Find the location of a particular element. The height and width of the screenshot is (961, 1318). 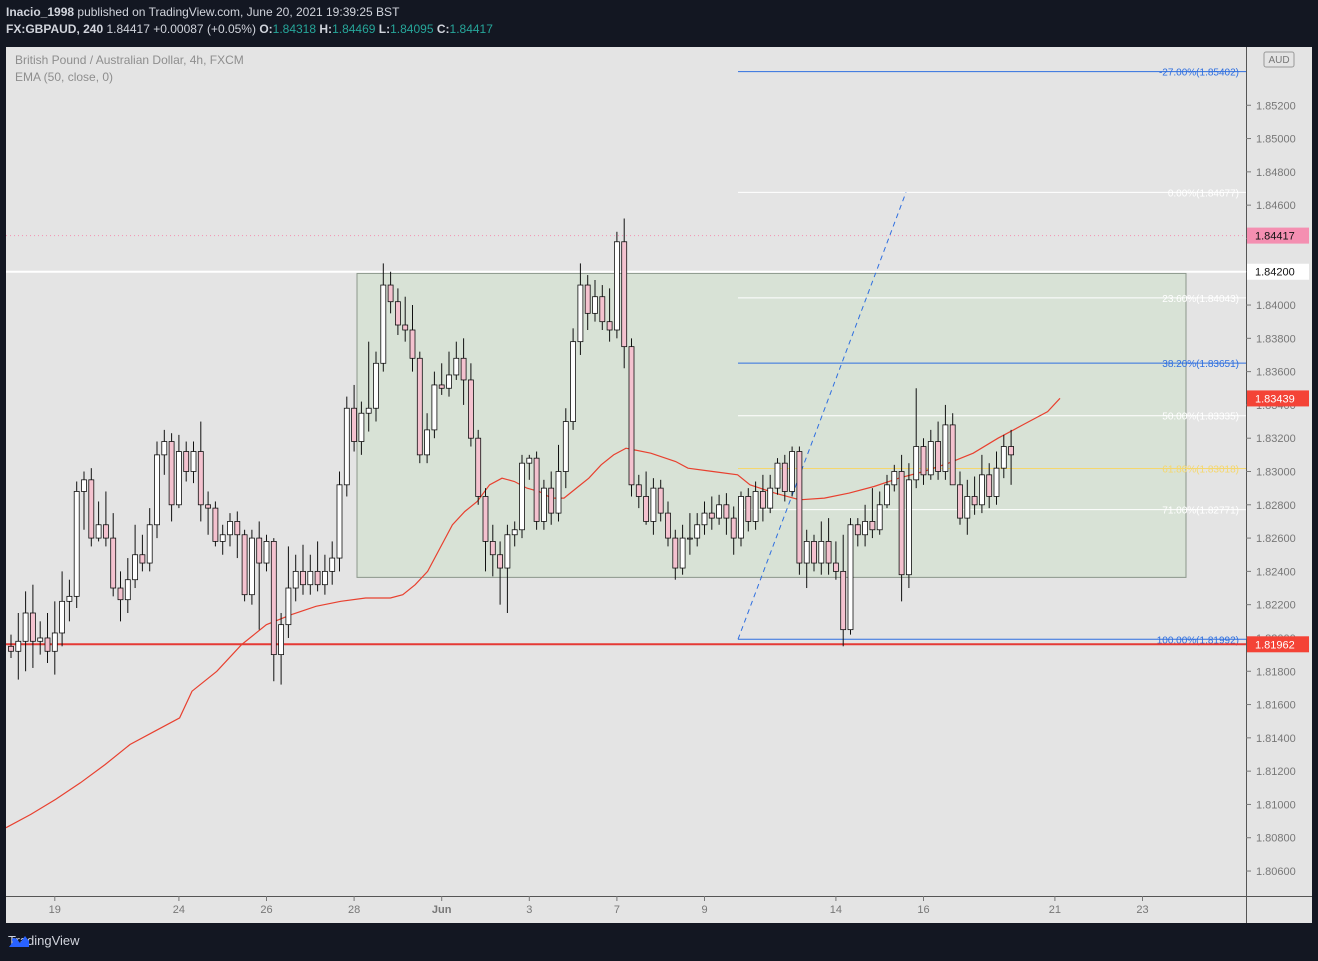

currency-badge-box is located at coordinates (1279, 59).